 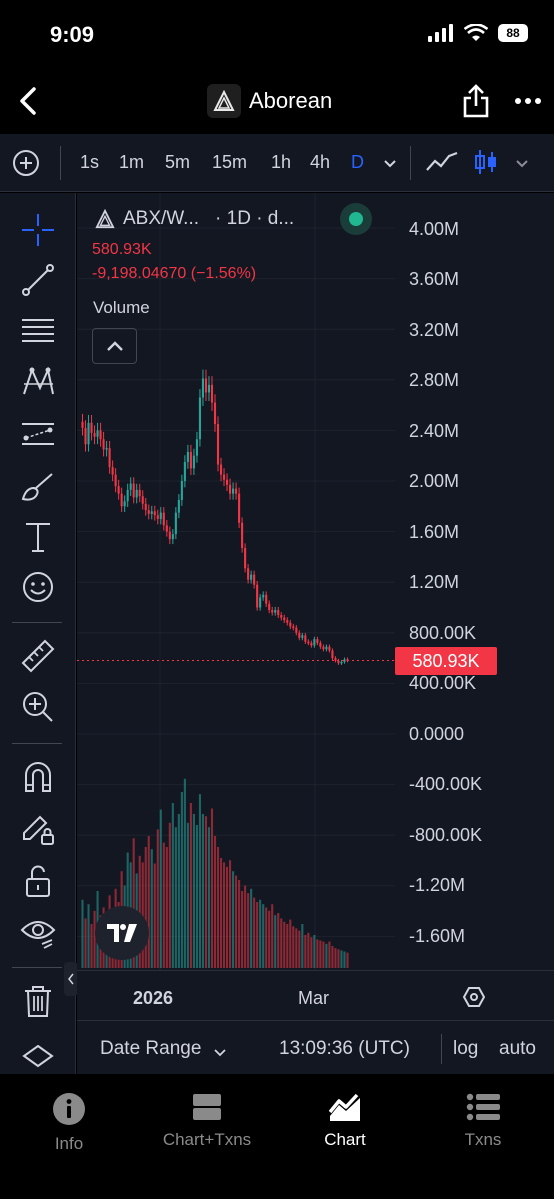 What do you see at coordinates (38, 230) in the screenshot?
I see `crosshair-tool` at bounding box center [38, 230].